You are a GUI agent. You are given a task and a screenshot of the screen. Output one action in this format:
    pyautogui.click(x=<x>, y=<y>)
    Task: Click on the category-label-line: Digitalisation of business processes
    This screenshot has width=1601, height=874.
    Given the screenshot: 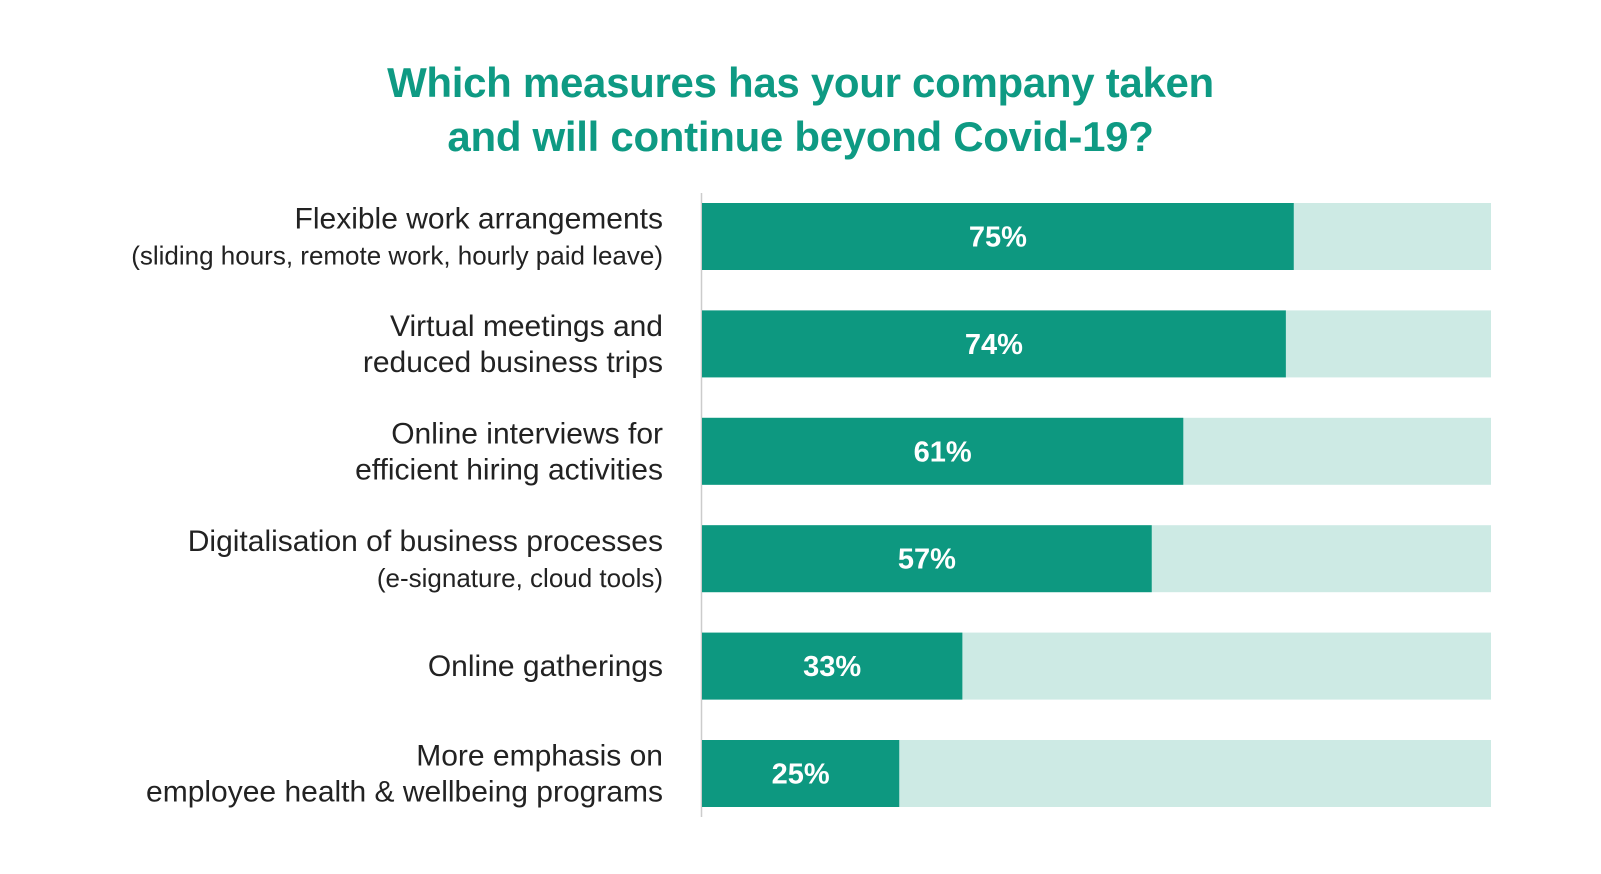 What is the action you would take?
    pyautogui.click(x=425, y=541)
    